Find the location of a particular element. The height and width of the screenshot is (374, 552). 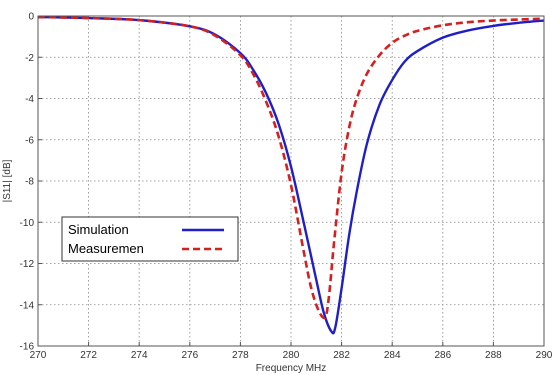

x-tick-labels: 270 272 274 276 278 280 282 284 286 288 290 is located at coordinates (291, 355).